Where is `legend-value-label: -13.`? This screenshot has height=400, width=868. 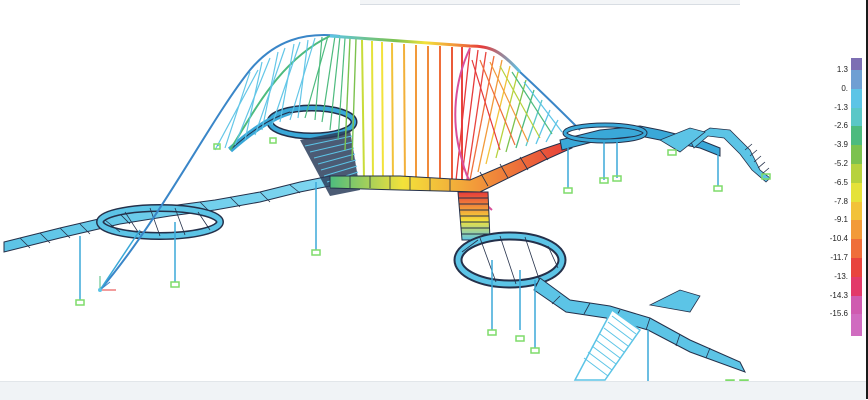 legend-value-label: -13. is located at coordinates (841, 276).